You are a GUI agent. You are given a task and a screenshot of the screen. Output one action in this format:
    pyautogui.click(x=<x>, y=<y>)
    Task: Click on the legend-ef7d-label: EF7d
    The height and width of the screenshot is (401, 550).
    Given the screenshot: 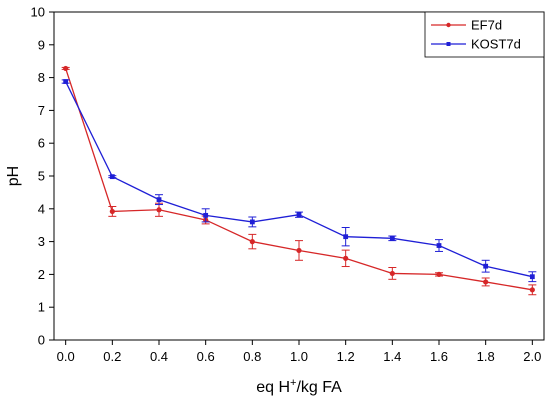 What is the action you would take?
    pyautogui.click(x=486, y=25)
    